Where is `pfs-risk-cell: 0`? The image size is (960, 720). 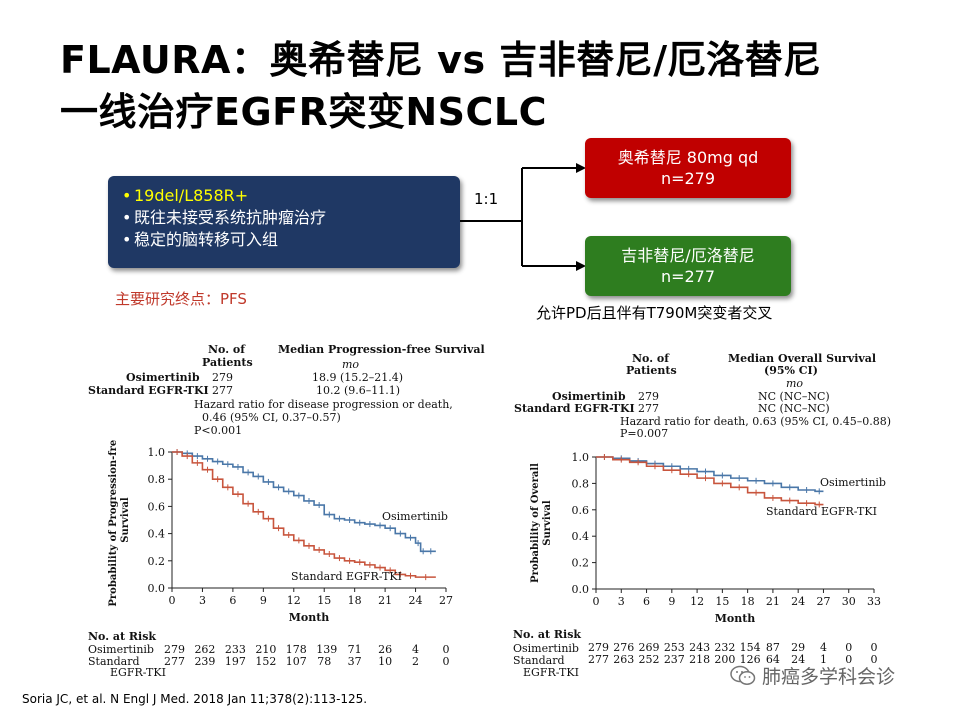 pfs-risk-cell: 0 is located at coordinates (446, 661).